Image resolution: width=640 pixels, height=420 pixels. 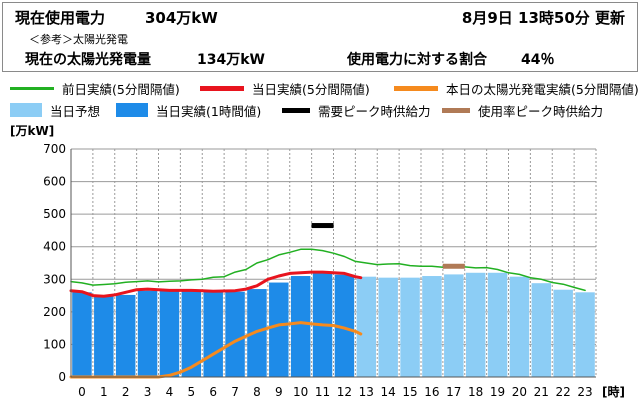 I want to click on current-usage-value: 304万kW, so click(x=181, y=18).